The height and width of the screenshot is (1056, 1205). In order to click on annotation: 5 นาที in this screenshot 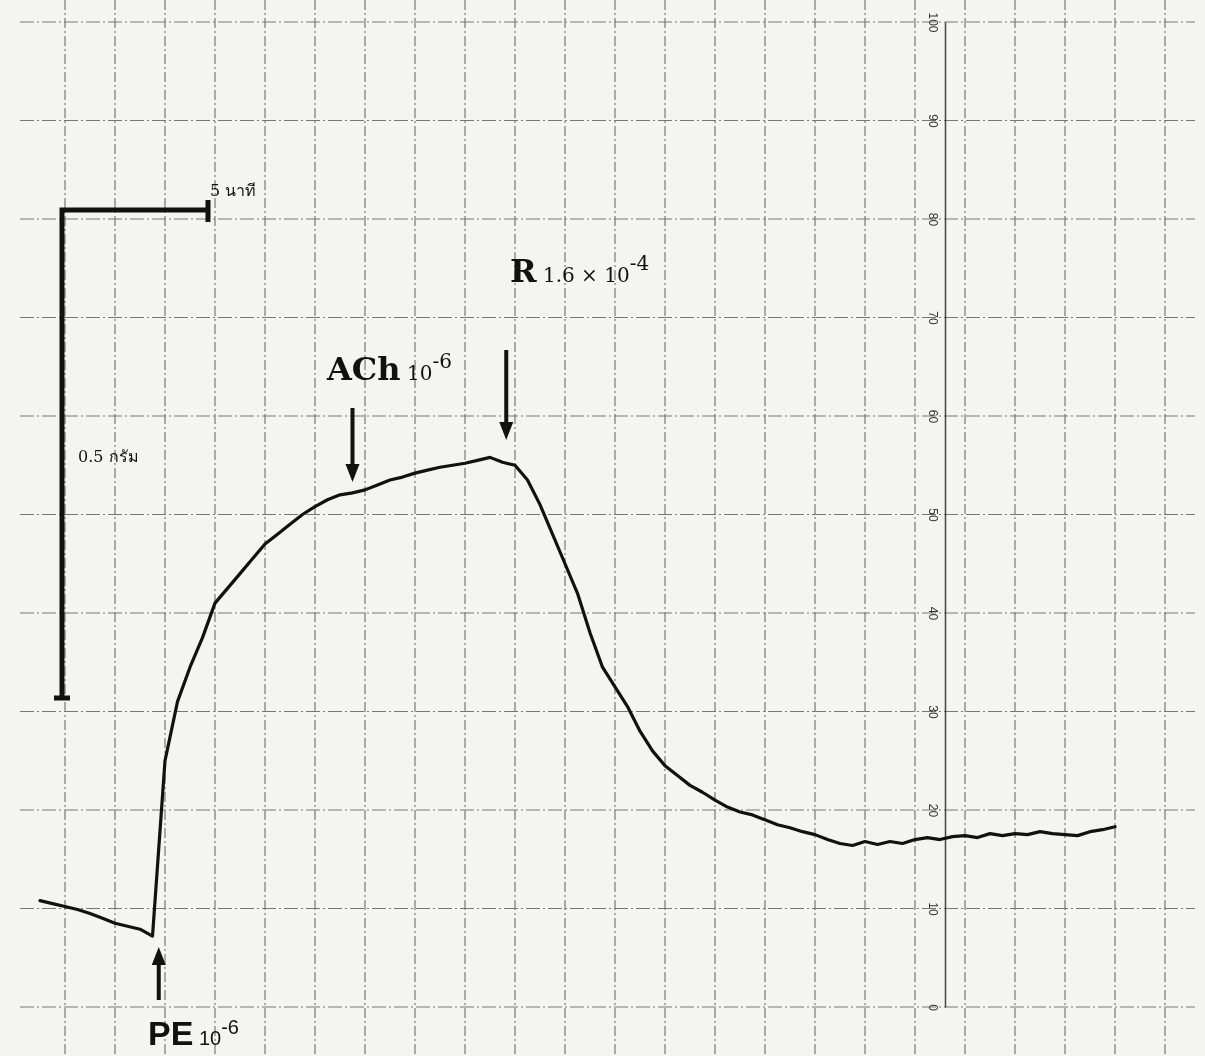, I will do `click(233, 190)`.